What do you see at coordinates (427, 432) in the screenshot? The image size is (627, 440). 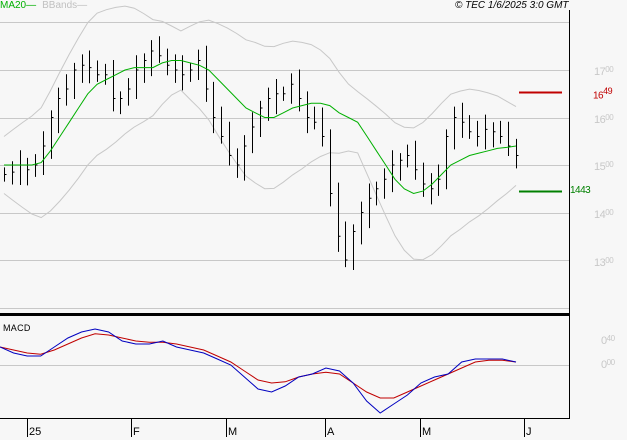 I see `x-label-may: M` at bounding box center [427, 432].